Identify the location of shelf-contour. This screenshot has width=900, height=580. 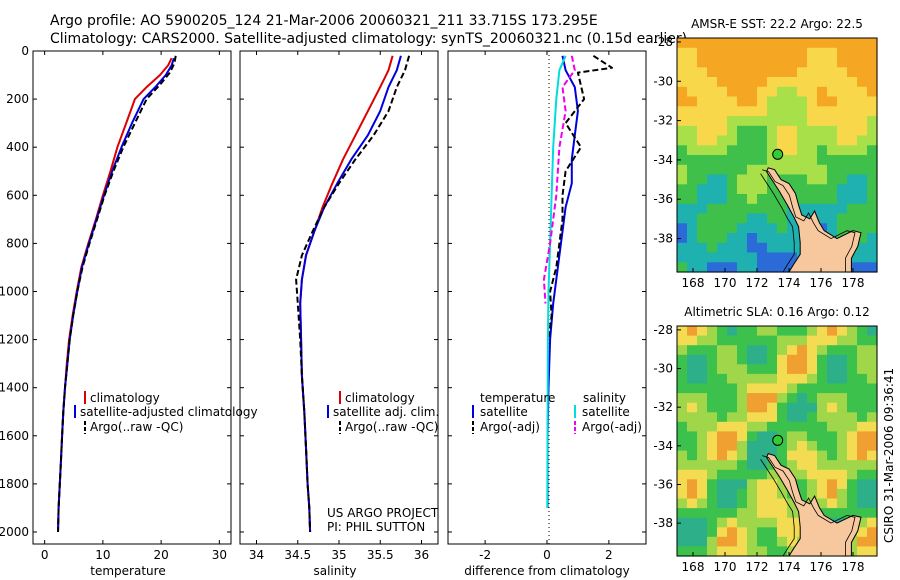
(808, 221).